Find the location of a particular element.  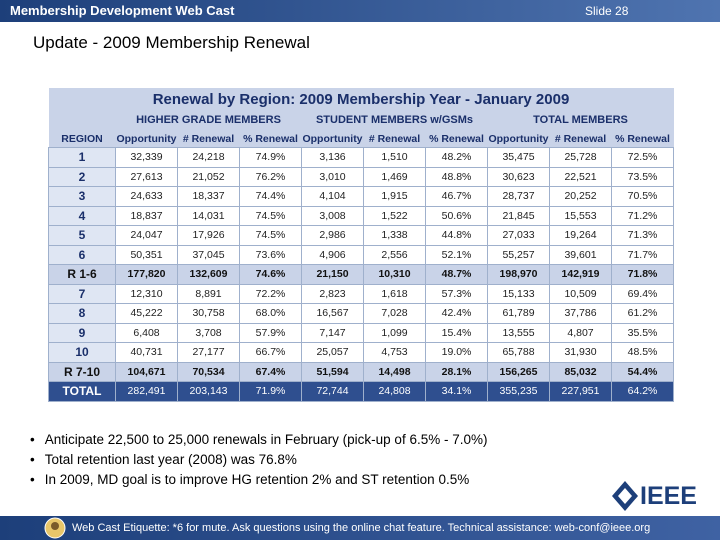

table-cell: 40,731 is located at coordinates (146, 352).